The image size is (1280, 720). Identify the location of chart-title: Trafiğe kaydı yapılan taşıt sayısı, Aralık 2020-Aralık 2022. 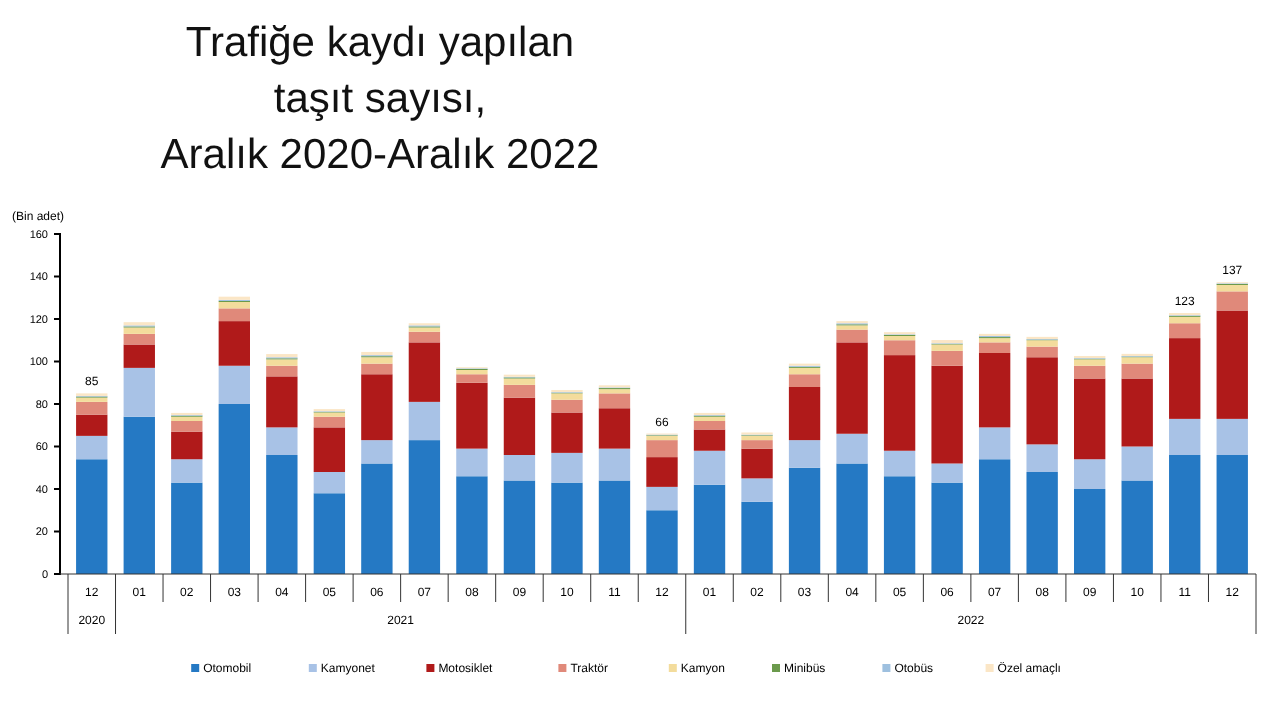
(380, 99).